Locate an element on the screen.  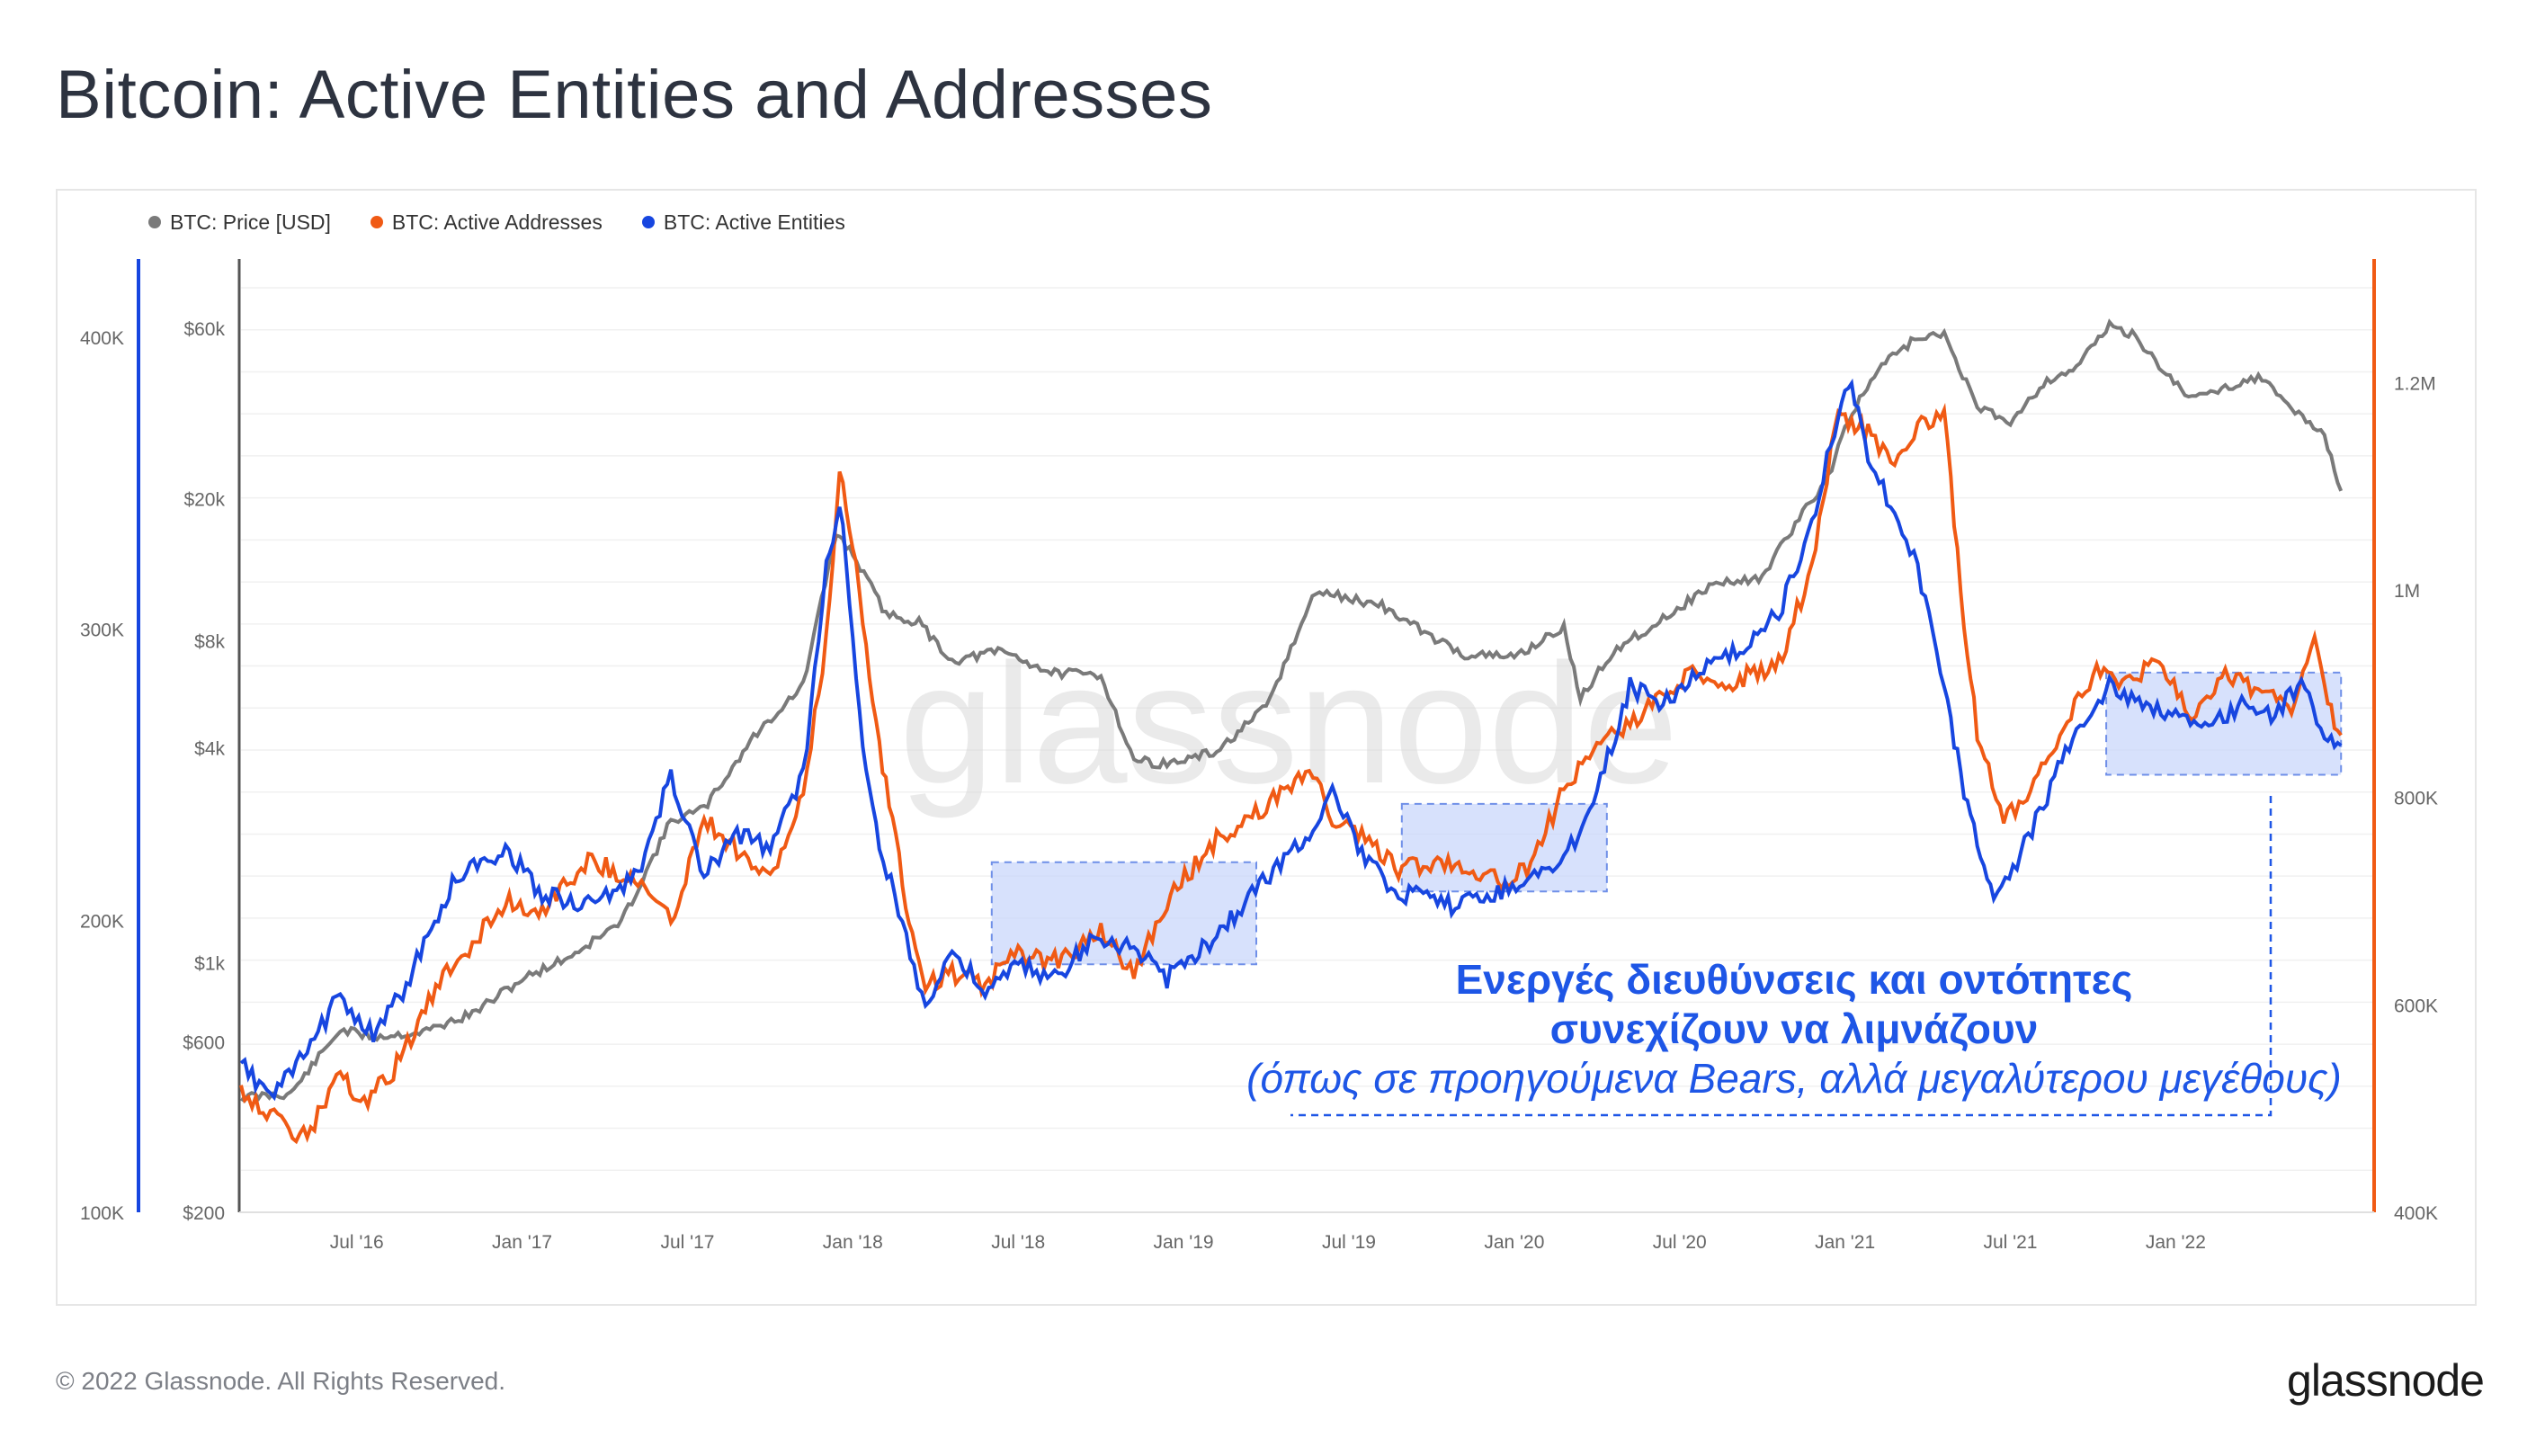
y-tick-price: $8k is located at coordinates (210, 642).